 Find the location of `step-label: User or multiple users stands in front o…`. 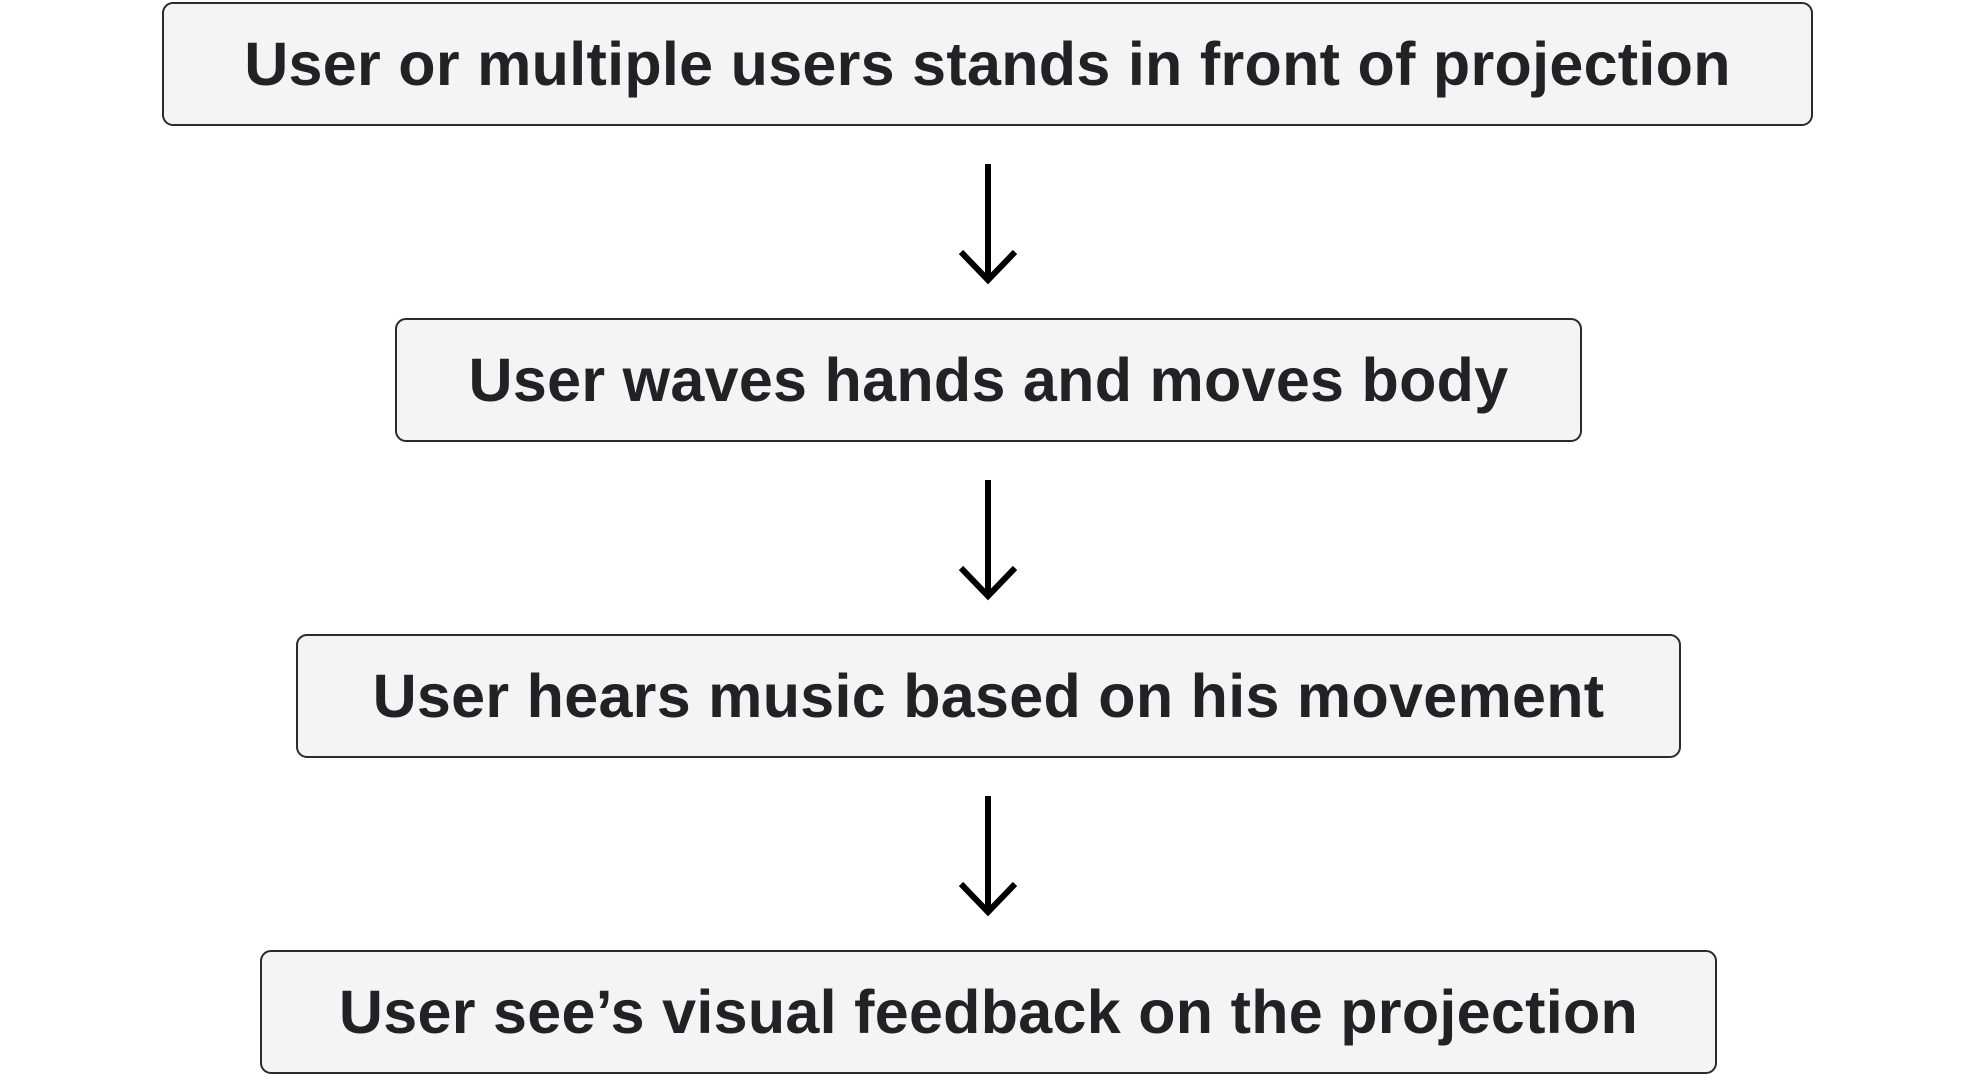

step-label: User or multiple users stands in front o… is located at coordinates (987, 64).